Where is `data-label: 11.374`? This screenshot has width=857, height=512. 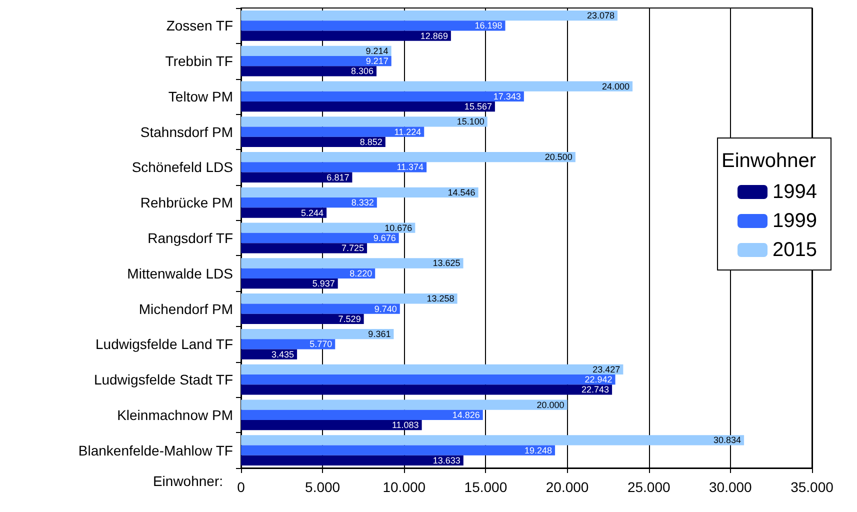
data-label: 11.374 is located at coordinates (410, 167).